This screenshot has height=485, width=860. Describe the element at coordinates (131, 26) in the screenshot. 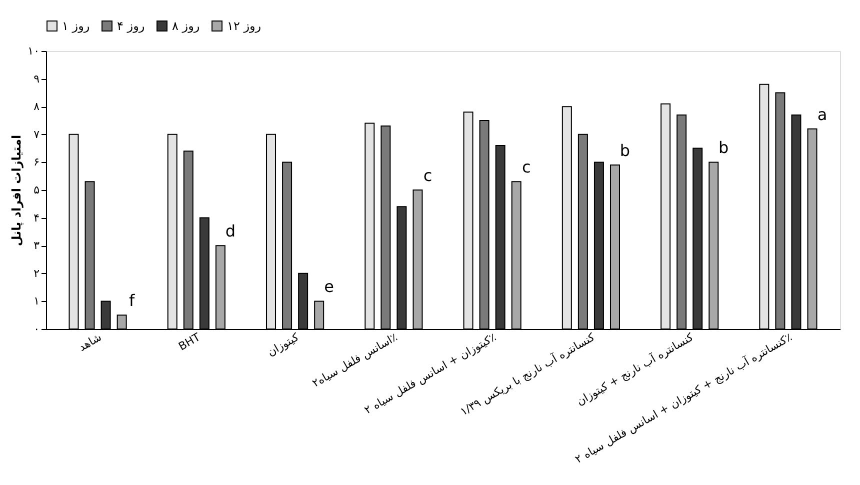

I see `legend-label: روز ۴` at that location.